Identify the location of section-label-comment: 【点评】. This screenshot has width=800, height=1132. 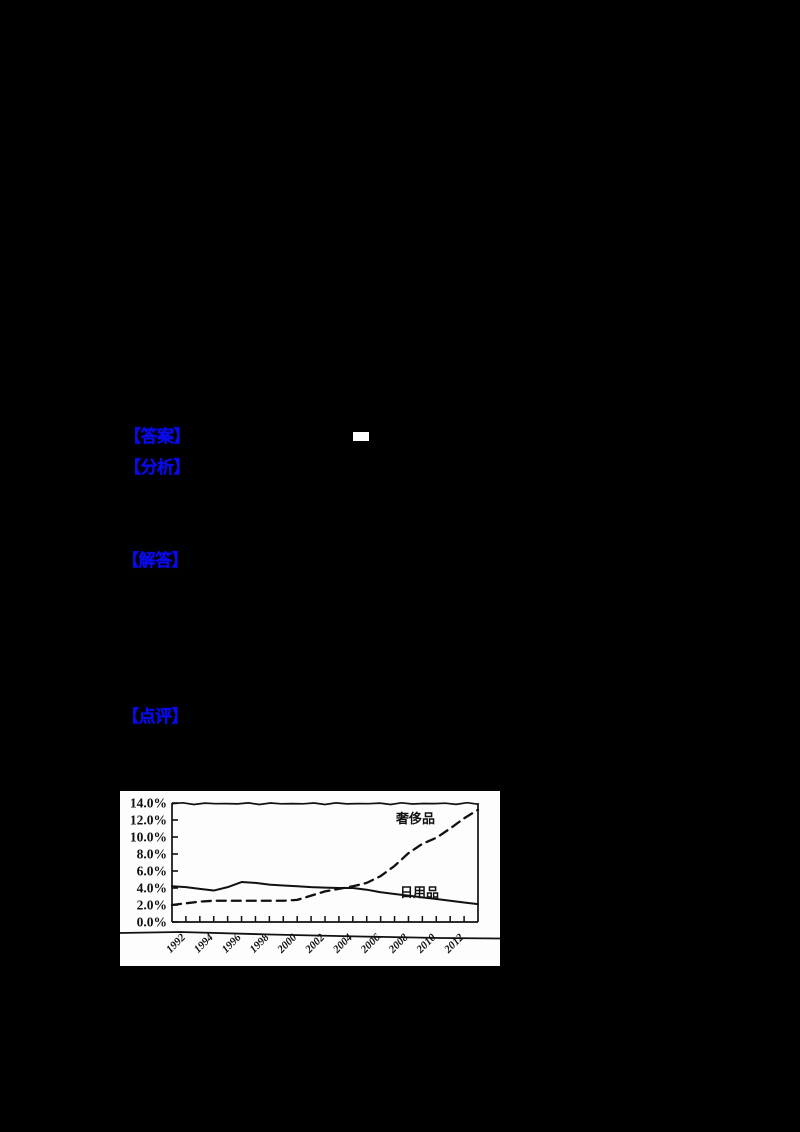
(155, 717).